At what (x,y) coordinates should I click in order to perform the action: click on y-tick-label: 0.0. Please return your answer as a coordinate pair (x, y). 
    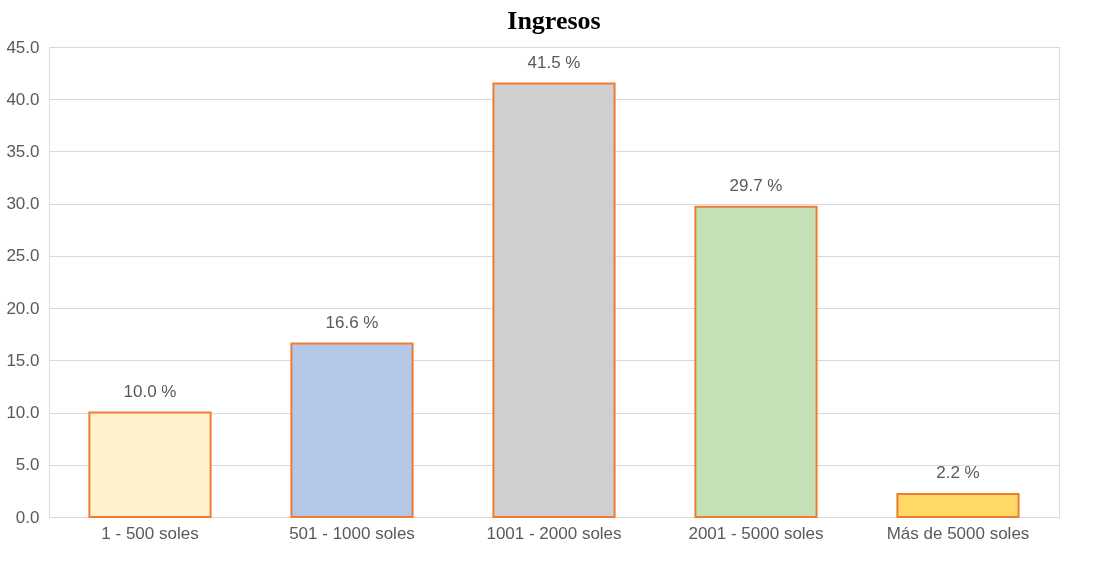
    Looking at the image, I should click on (27, 517).